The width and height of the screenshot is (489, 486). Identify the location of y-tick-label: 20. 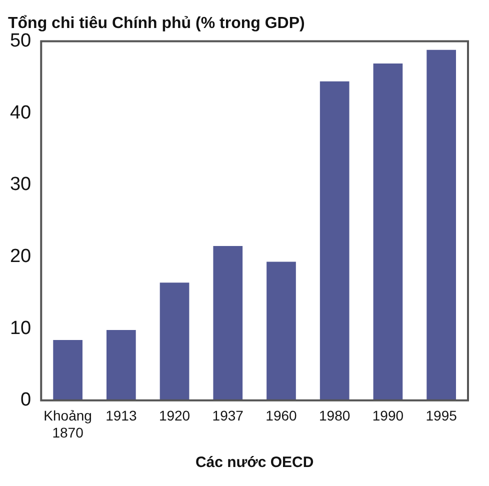
(21, 256).